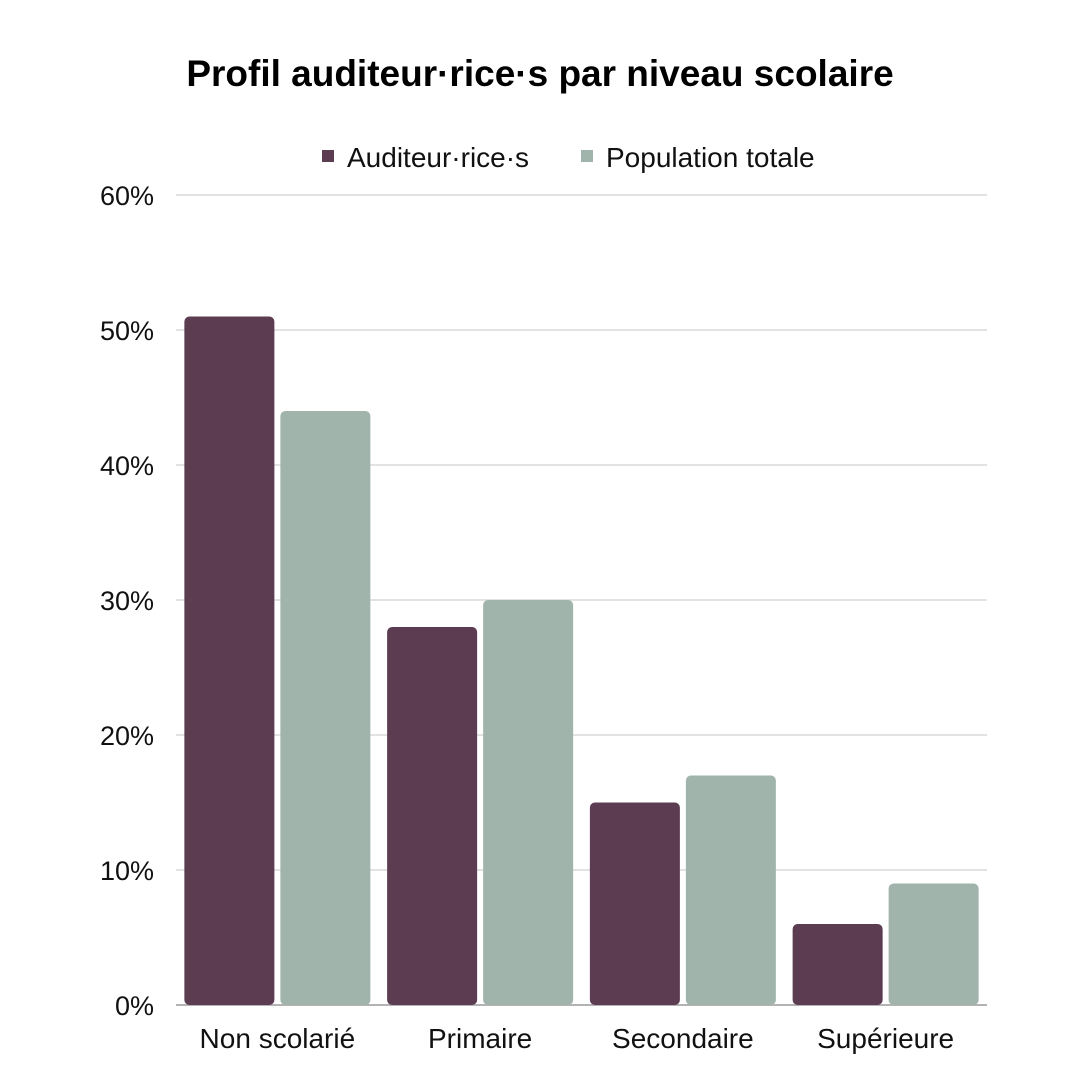 The width and height of the screenshot is (1080, 1085). Describe the element at coordinates (438, 157) in the screenshot. I see `legend-label: Auditeur·rice·s` at that location.